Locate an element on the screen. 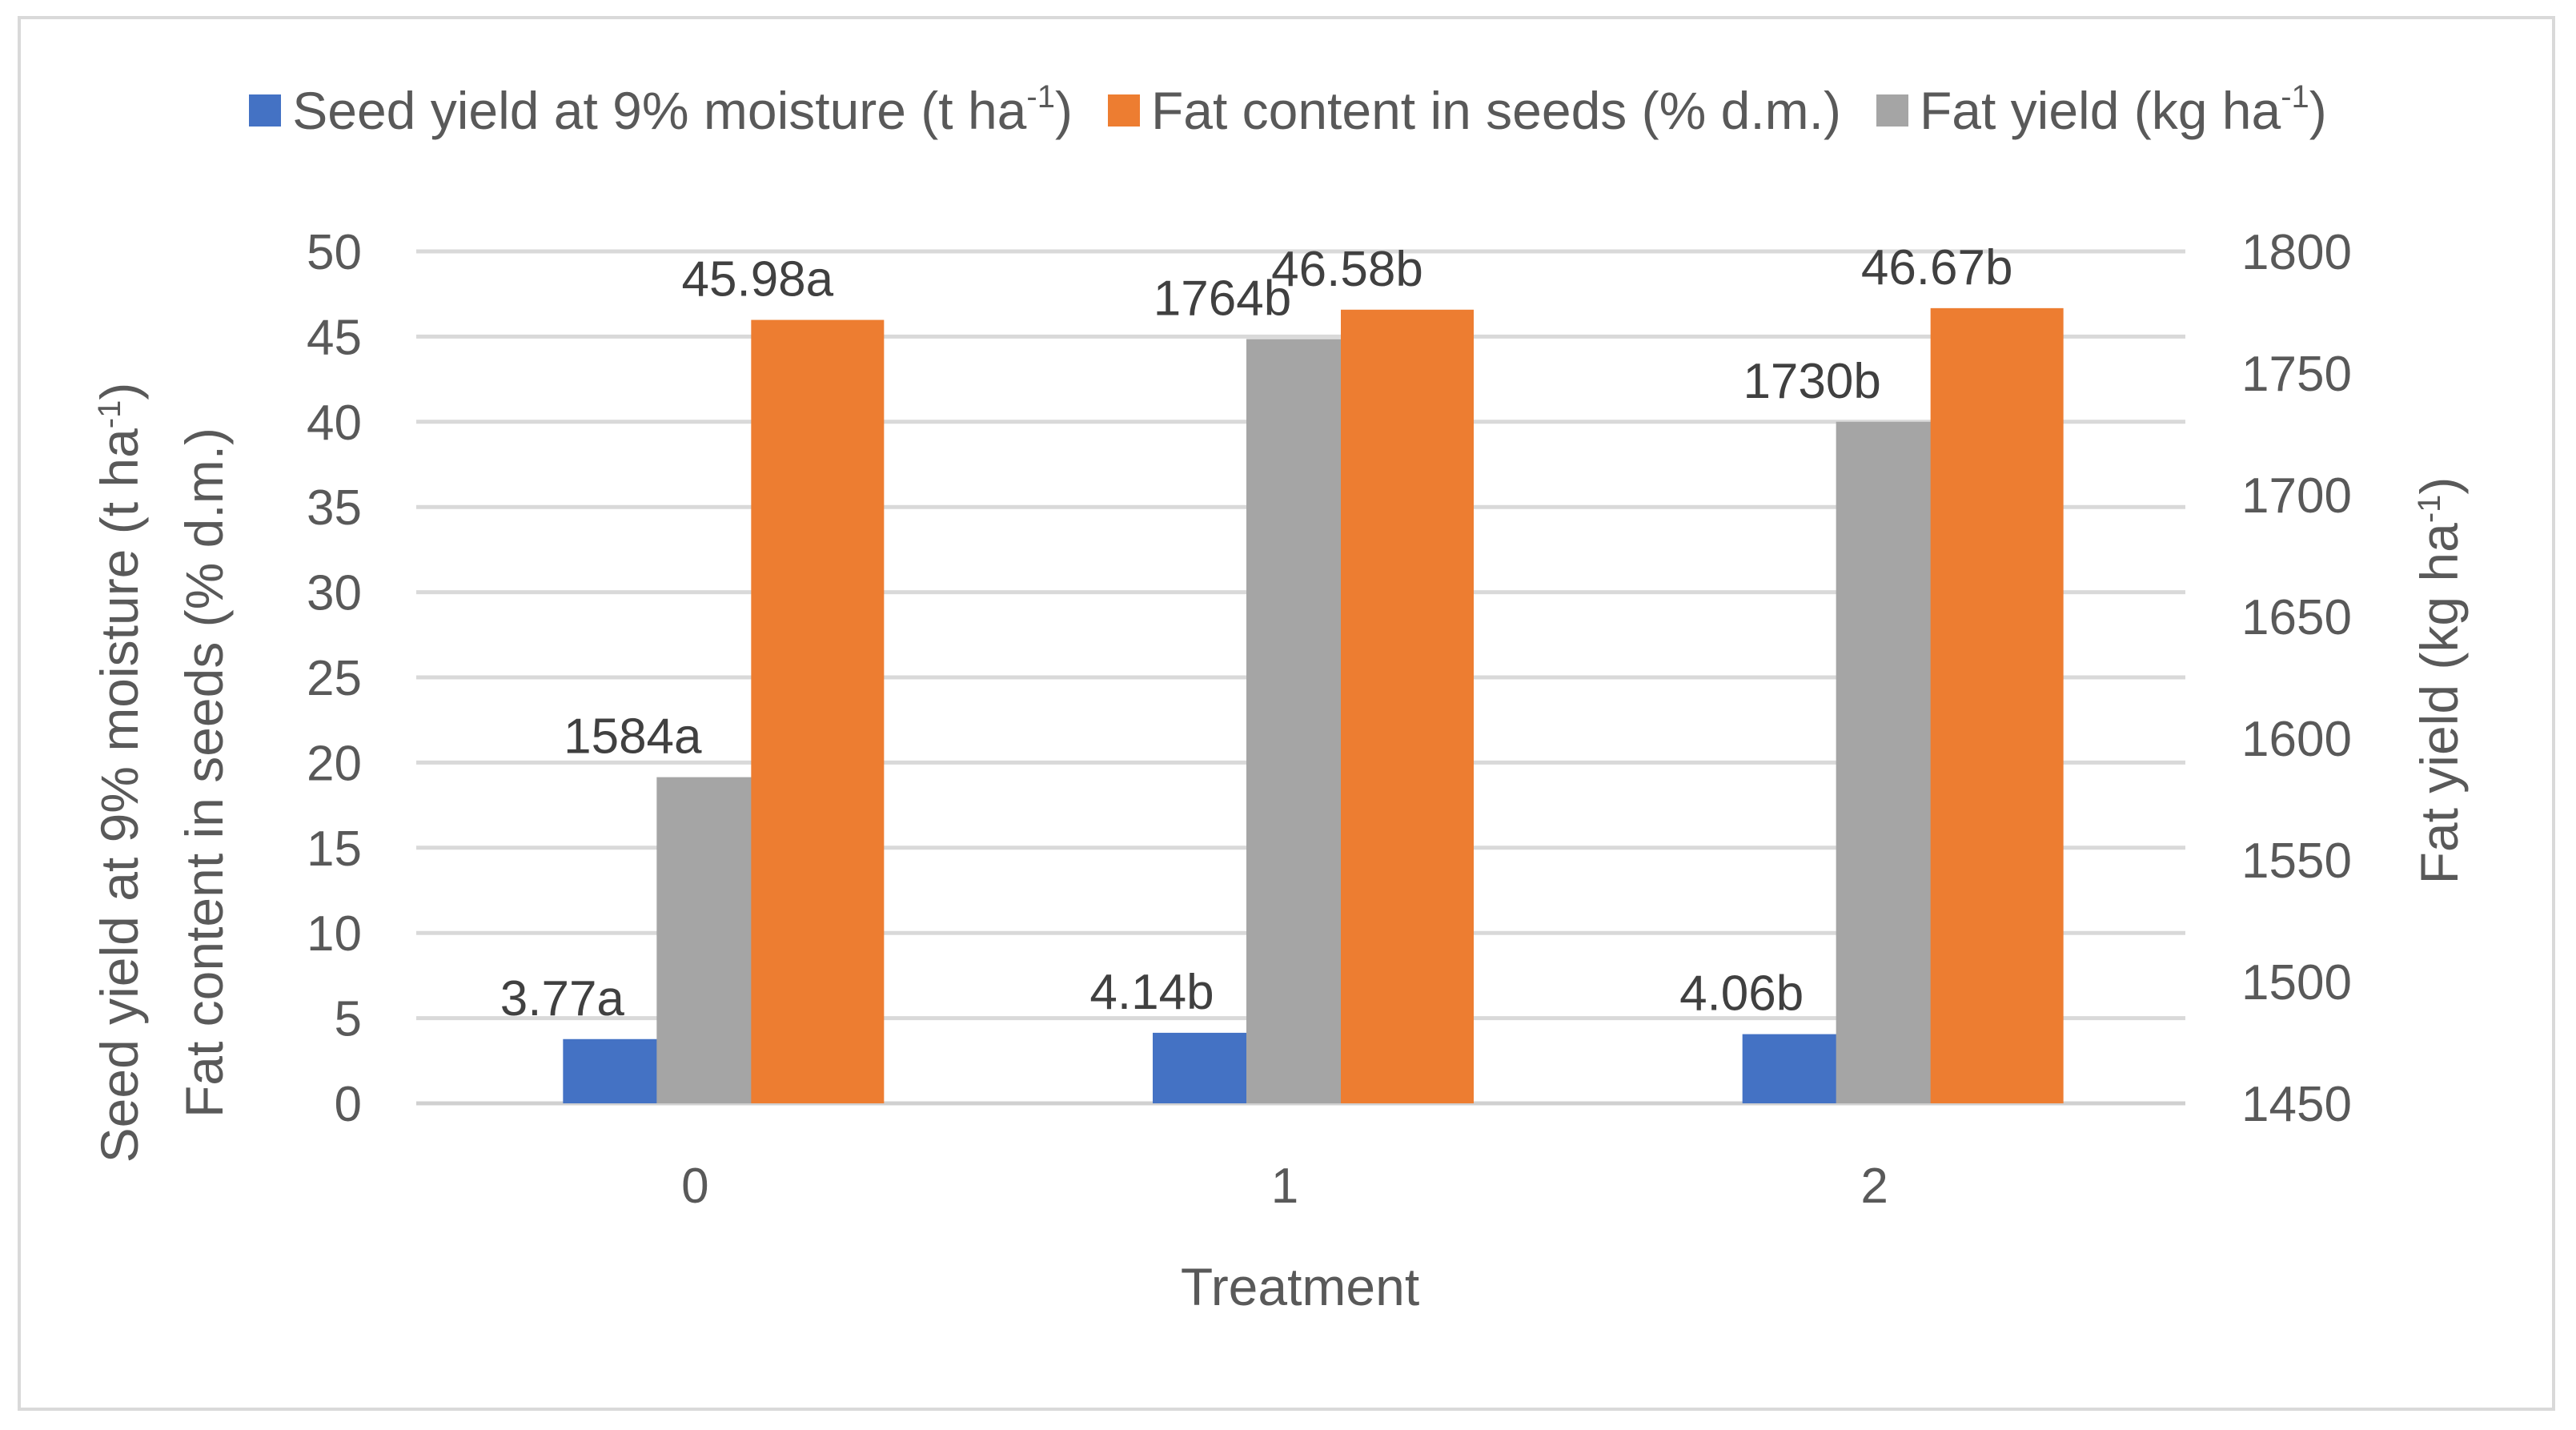 This screenshot has width=2576, height=1430. legend-swatch-seed-yield is located at coordinates (265, 110).